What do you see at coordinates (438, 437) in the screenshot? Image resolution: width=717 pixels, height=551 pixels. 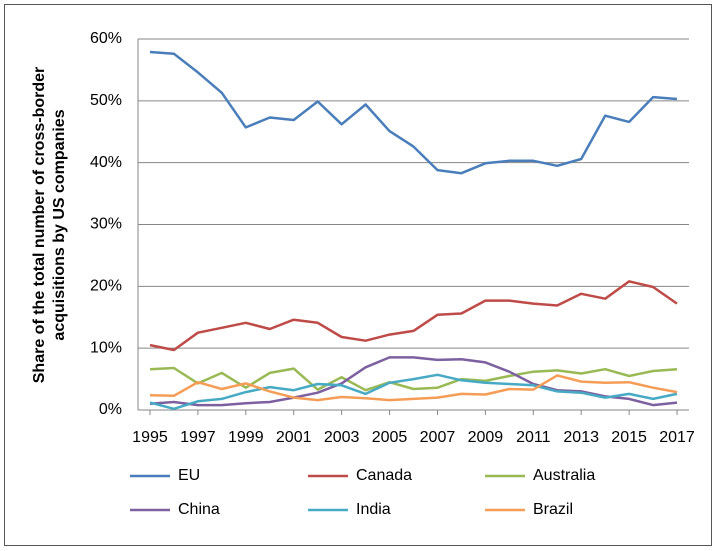 I see `x-tick-label: 2007` at bounding box center [438, 437].